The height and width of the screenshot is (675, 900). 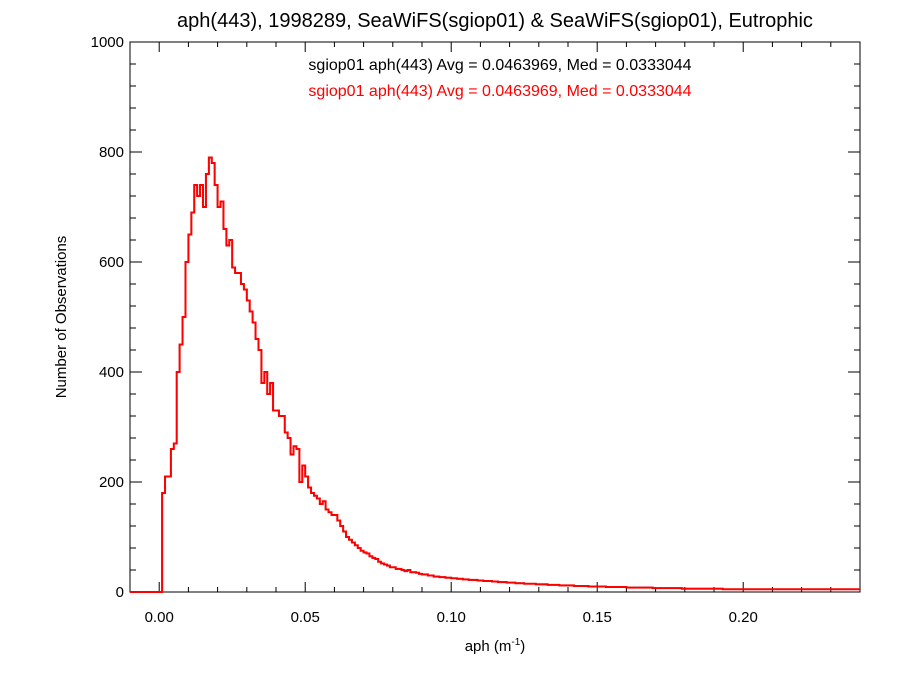 I want to click on x-axis-label-sup: -1, so click(x=515, y=642).